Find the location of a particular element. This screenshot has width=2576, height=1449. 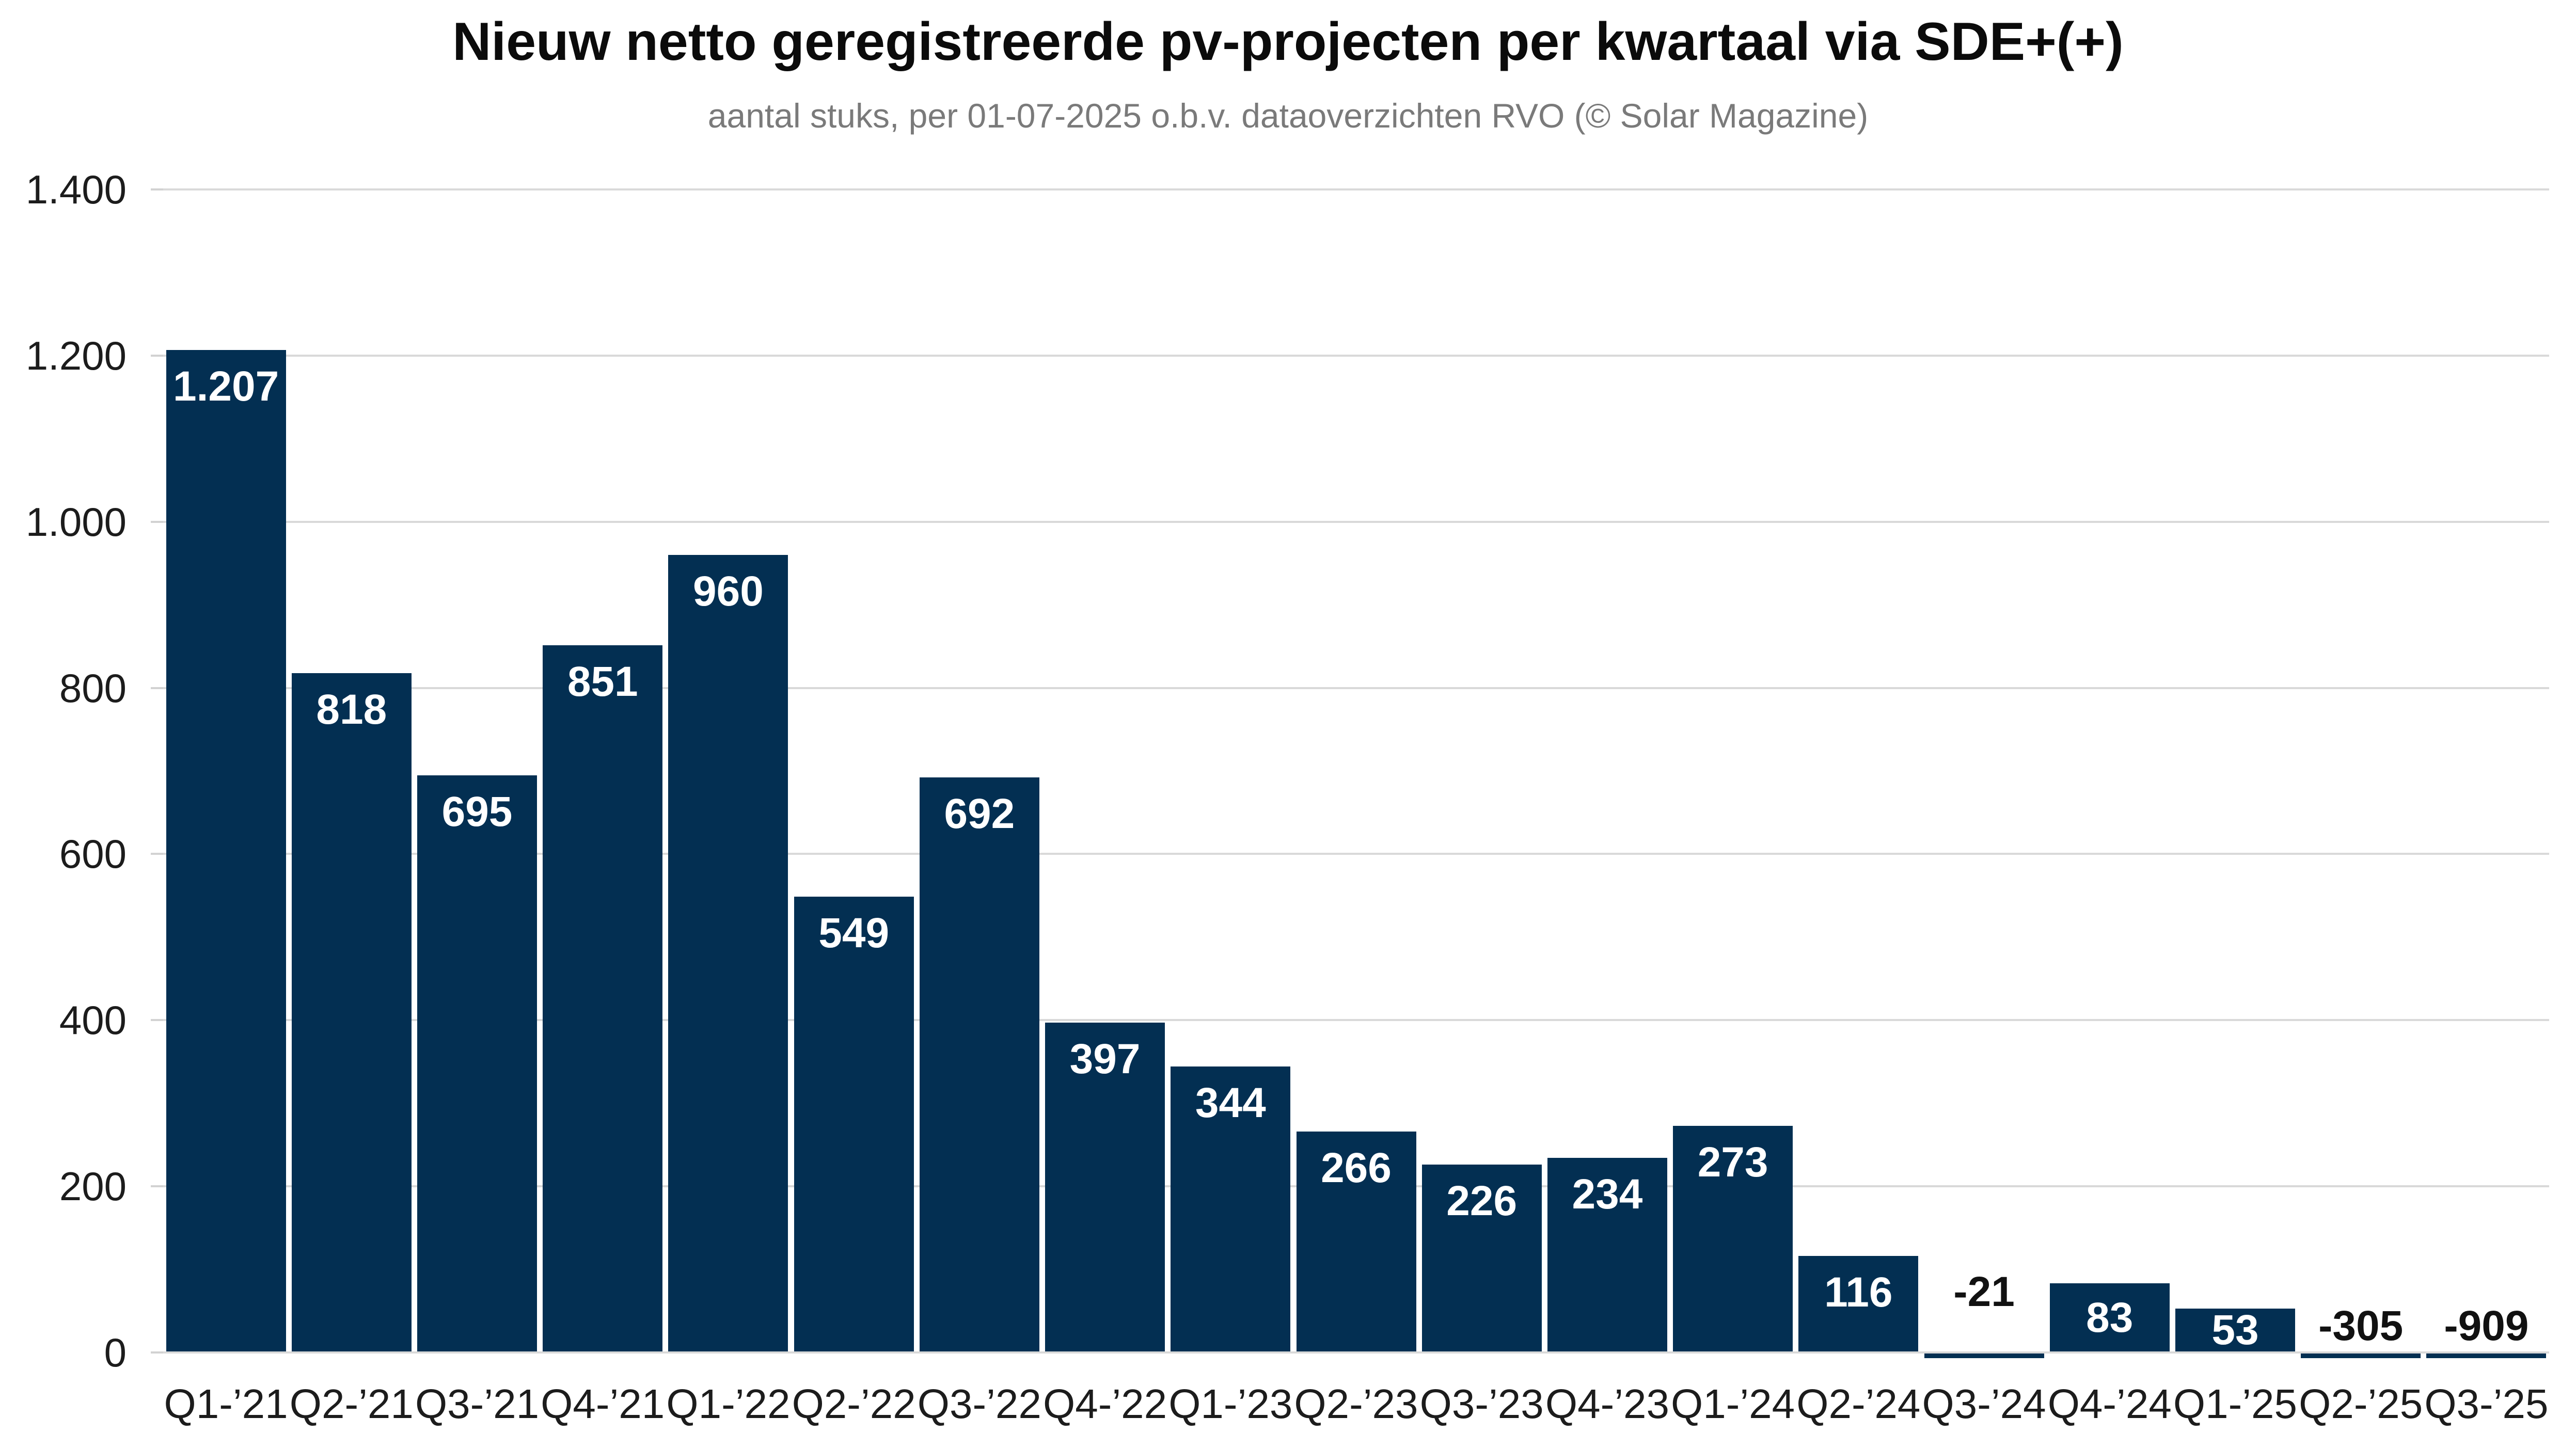

negative-value-label: -909 is located at coordinates (2486, 1325).